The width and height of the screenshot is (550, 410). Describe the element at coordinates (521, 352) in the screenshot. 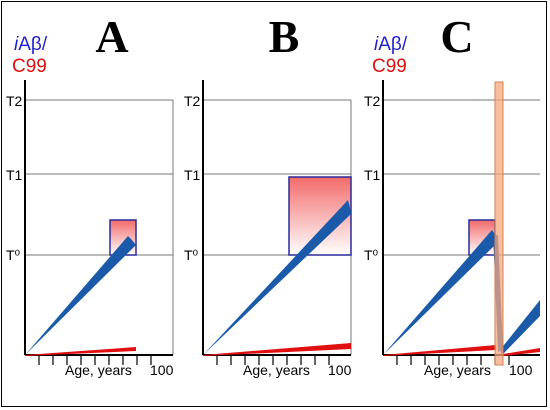

I see `panel-c-c99-trajectory-after` at that location.